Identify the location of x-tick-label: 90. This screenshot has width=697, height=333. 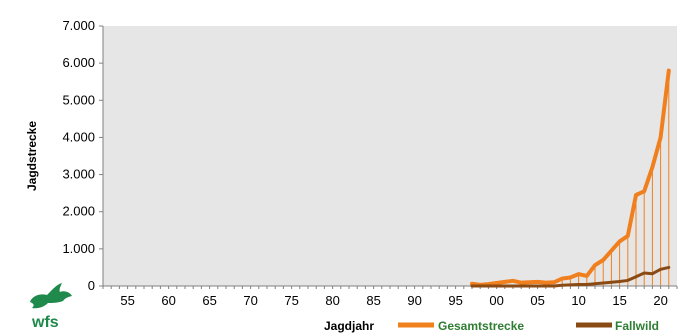
(414, 300).